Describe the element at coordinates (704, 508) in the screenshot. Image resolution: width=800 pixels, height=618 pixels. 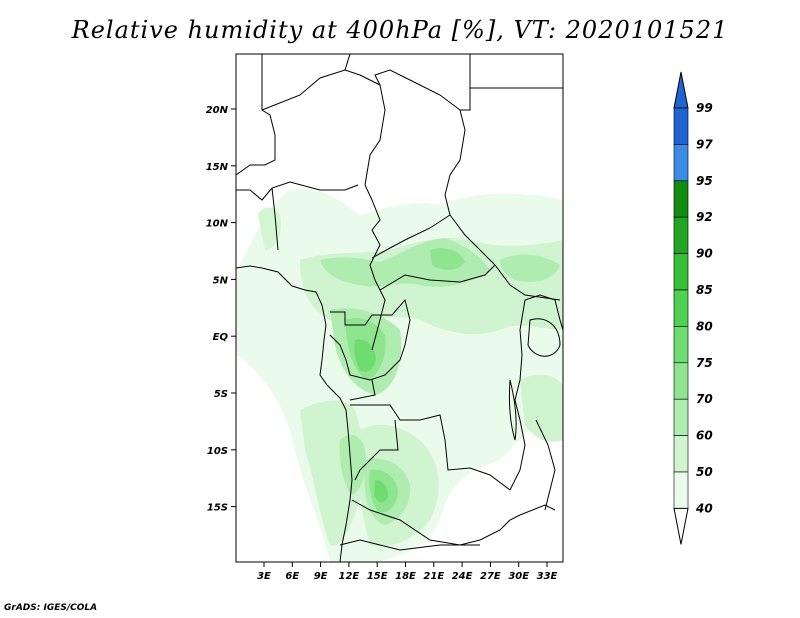
I see `colorbar-label: 40` at that location.